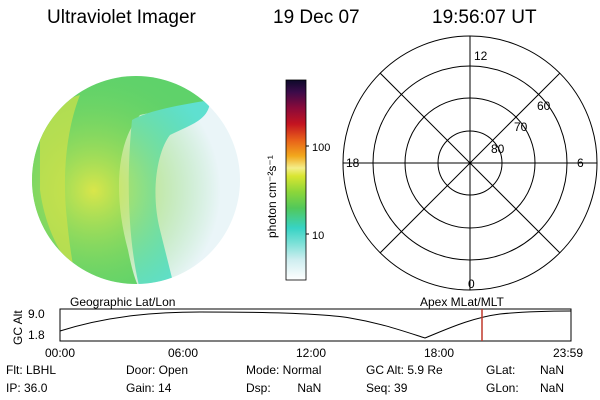 This screenshot has width=600, height=400. What do you see at coordinates (552, 370) in the screenshot?
I see `glat-value: NaN` at bounding box center [552, 370].